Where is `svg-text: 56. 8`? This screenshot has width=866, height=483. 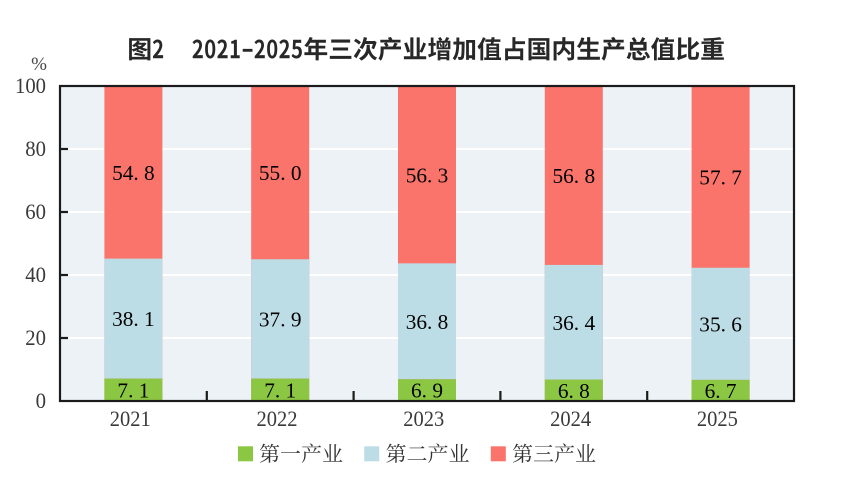
svg-text: 56. 8 is located at coordinates (574, 176).